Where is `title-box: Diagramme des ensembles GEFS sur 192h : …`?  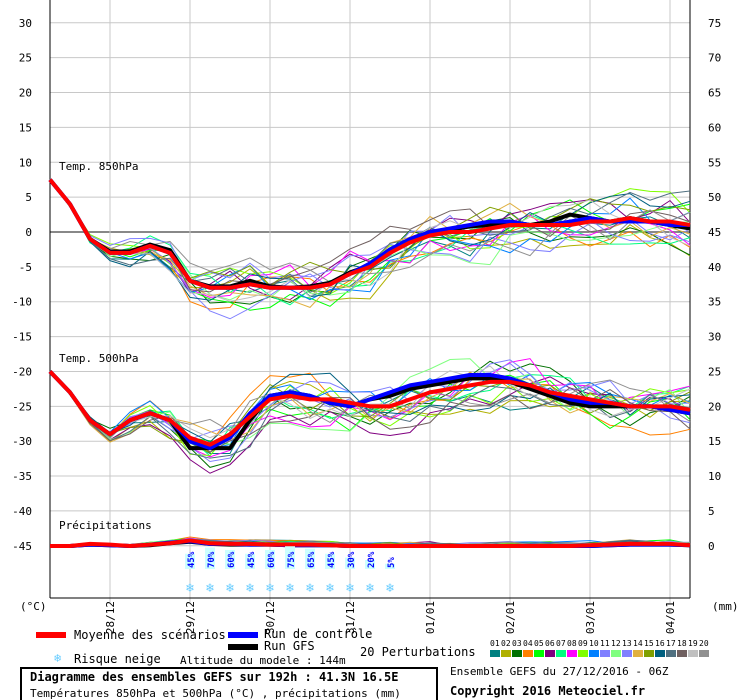
title-box: Diagramme des ensembles GEFS sur 192h : … is located at coordinates (229, 683).